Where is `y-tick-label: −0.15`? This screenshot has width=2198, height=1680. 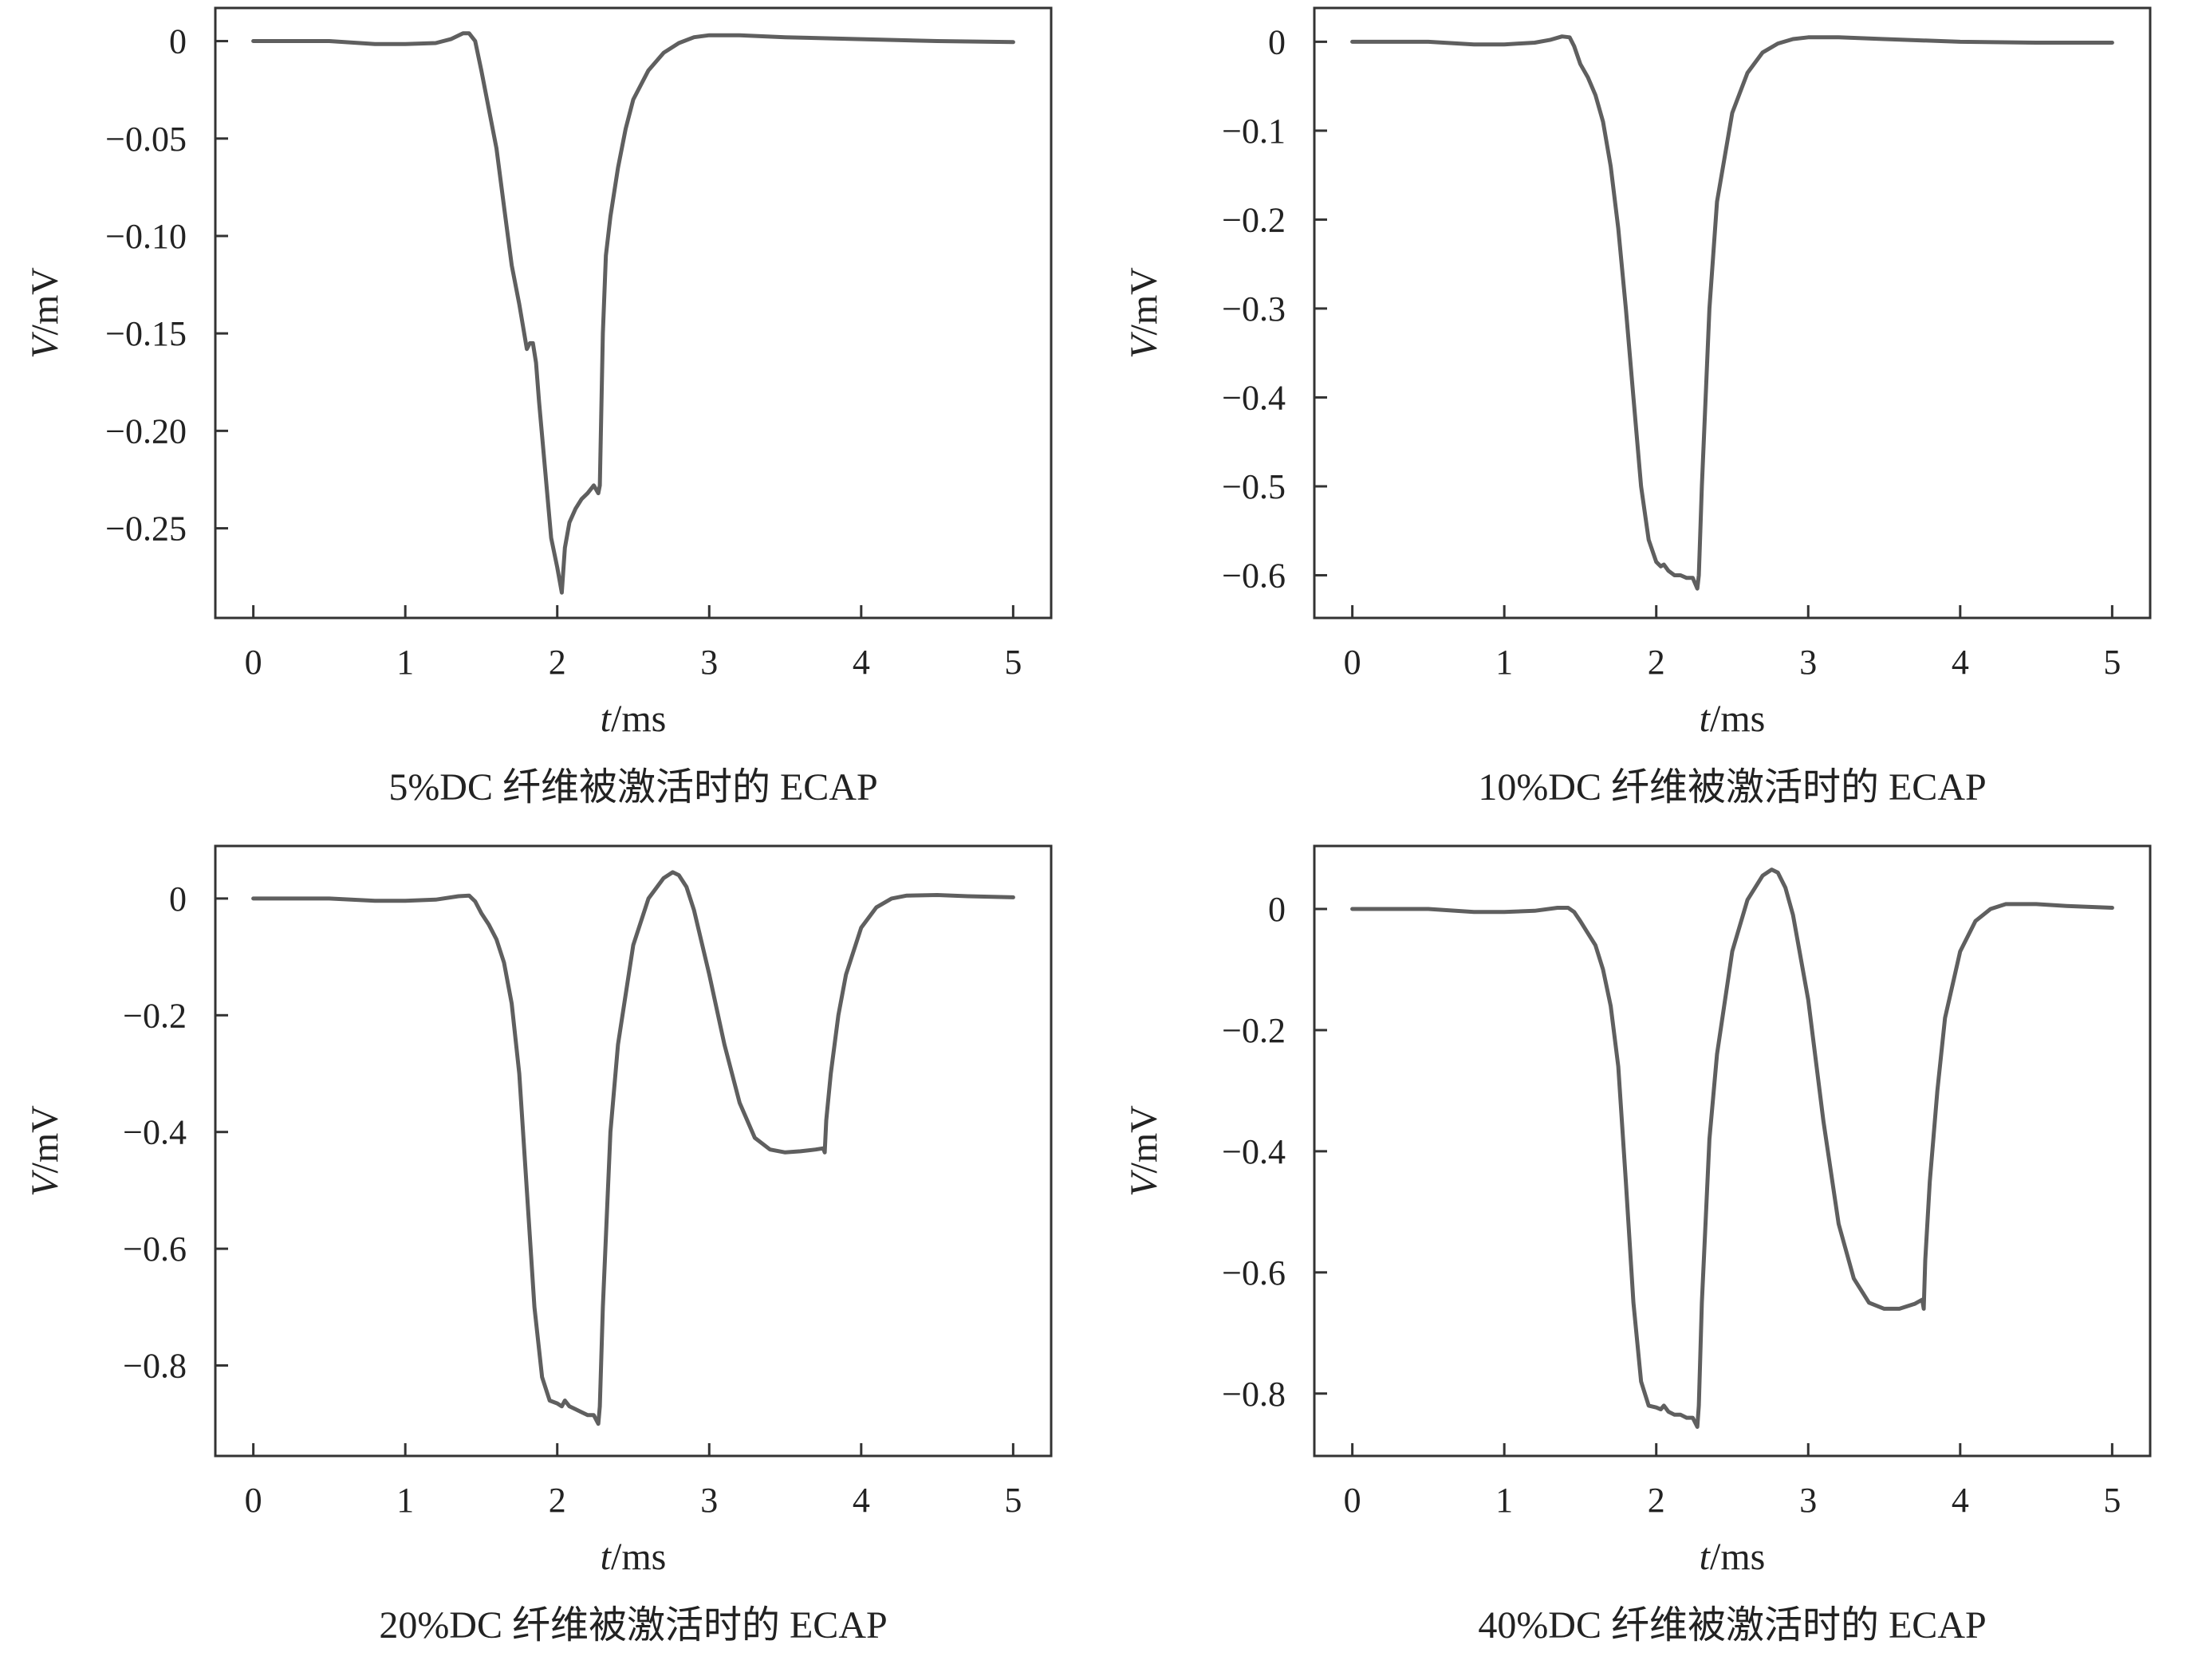 y-tick-label: −0.15 is located at coordinates (146, 333).